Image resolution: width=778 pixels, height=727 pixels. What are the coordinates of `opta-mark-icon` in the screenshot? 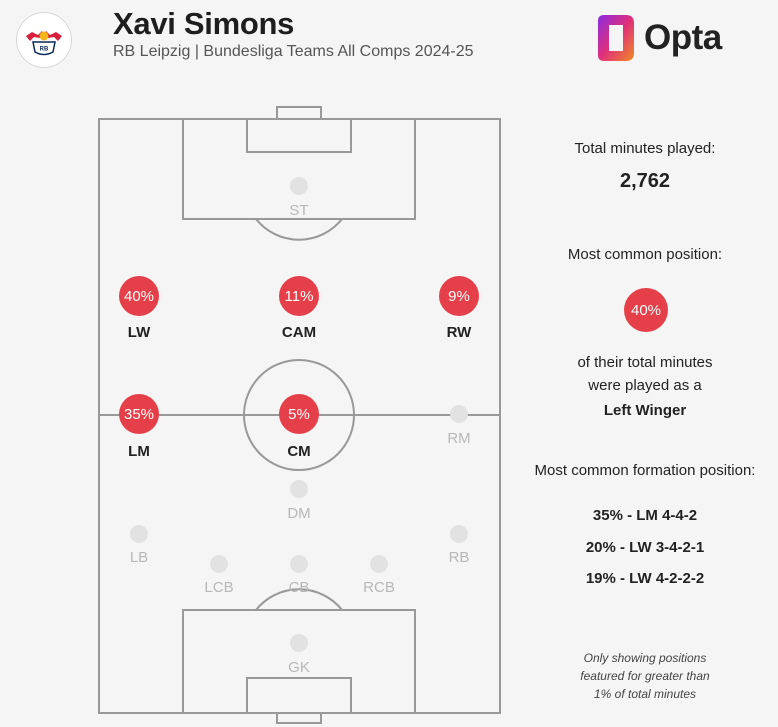 It's located at (616, 38).